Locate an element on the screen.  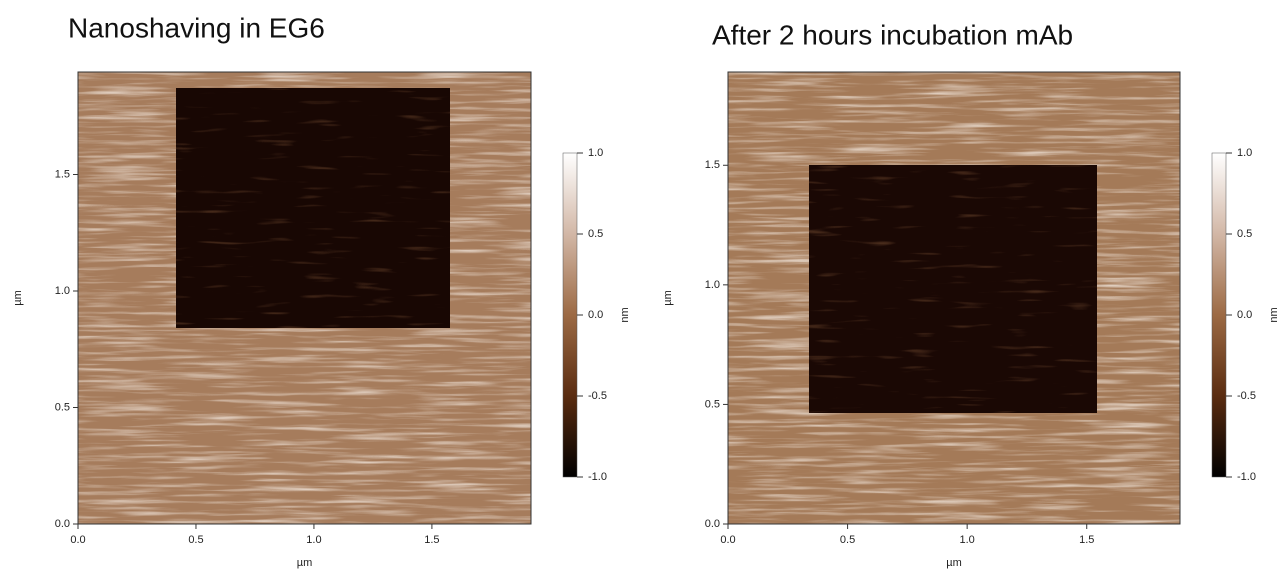
chart-title: Nanoshaving in EG6 is located at coordinates (196, 27).